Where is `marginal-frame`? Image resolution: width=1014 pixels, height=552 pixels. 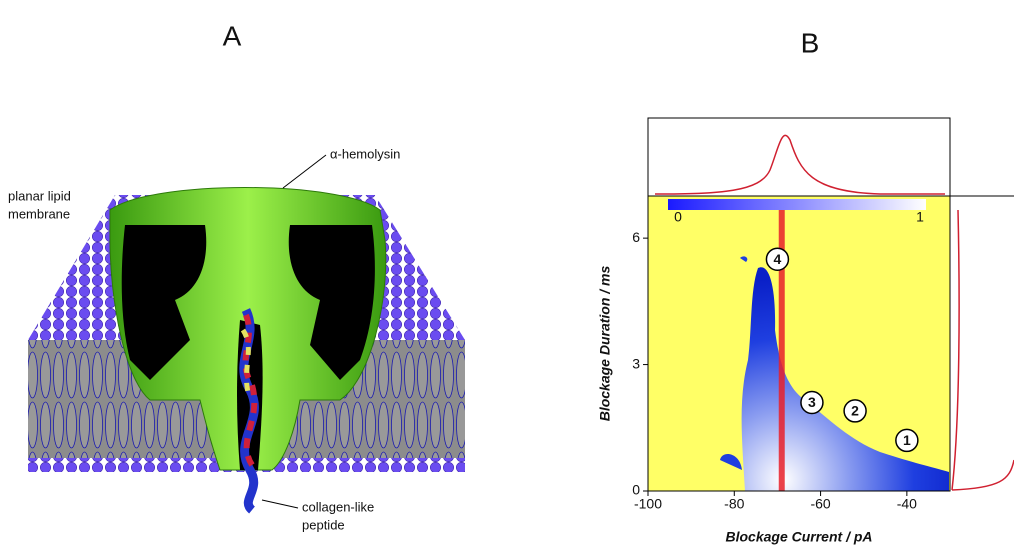 marginal-frame is located at coordinates (799, 157).